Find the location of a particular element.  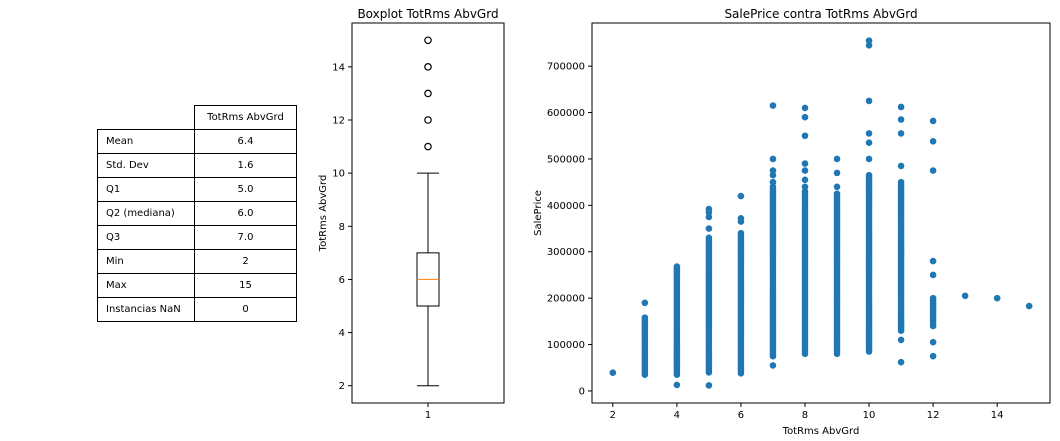

stats-row-label: Q1 is located at coordinates (146, 189).